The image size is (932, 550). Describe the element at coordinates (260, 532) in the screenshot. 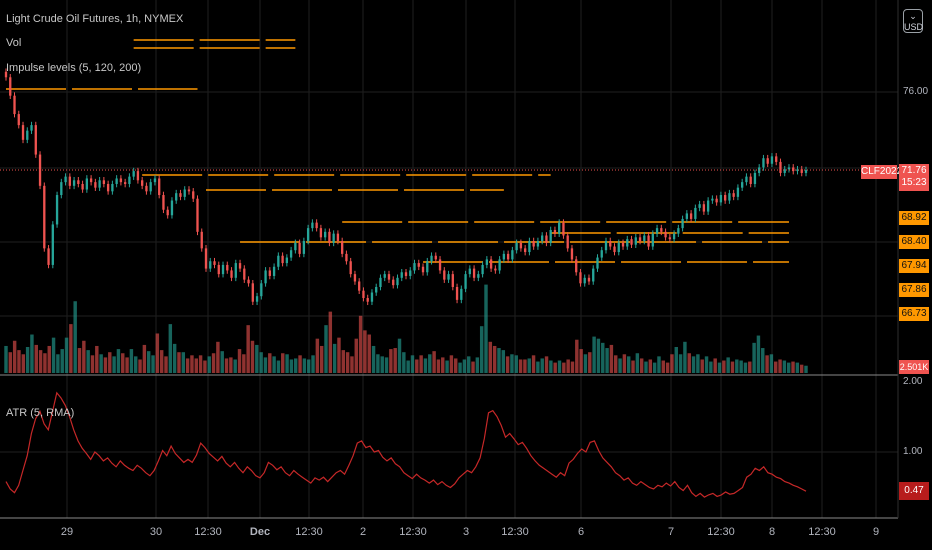

I see `time-tick-label: Dec` at that location.